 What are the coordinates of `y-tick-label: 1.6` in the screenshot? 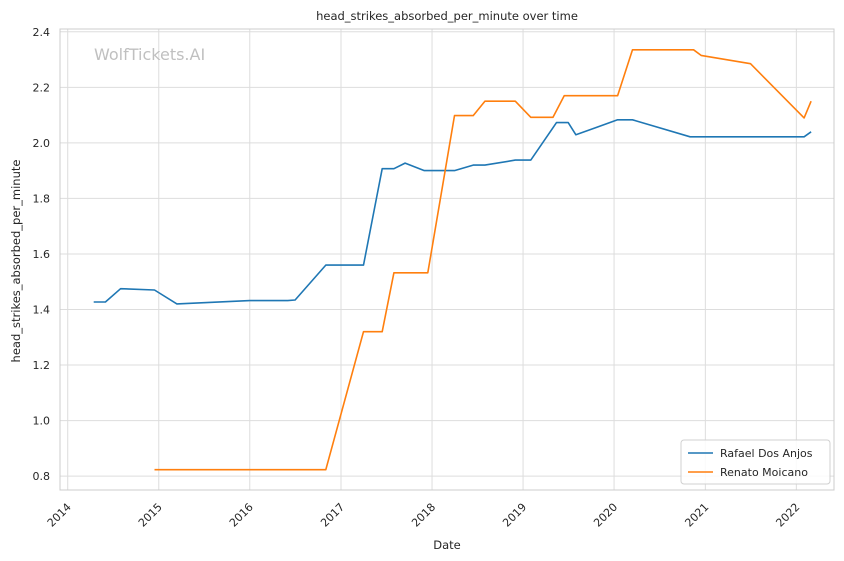 It's located at (42, 254).